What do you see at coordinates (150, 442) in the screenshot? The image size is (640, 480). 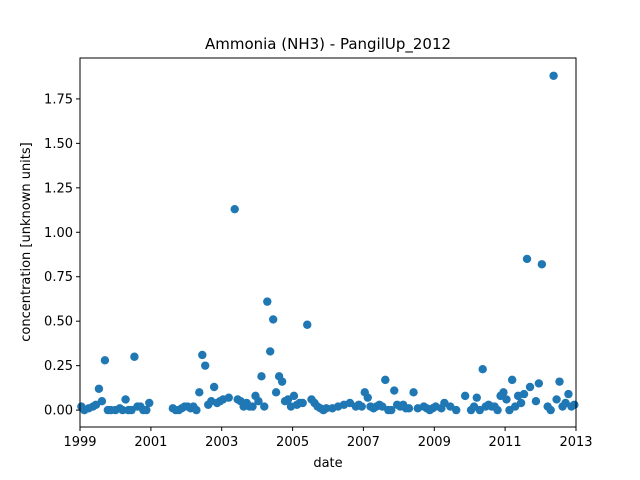 I see `x-tick-label: 2001` at bounding box center [150, 442].